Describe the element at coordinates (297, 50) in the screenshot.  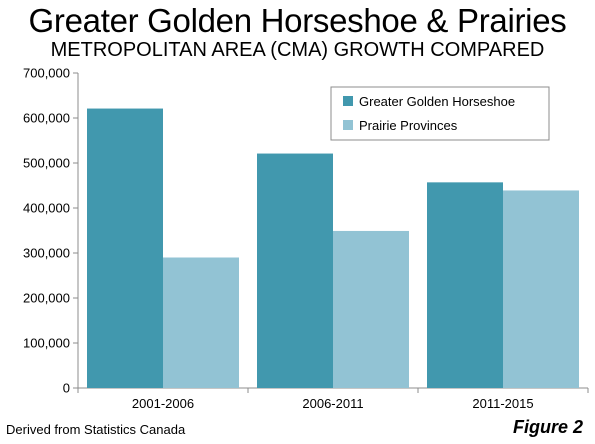
I see `chart-subtitle: METROPOLITAN AREA (CMA) GROWTH COMPARED` at that location.